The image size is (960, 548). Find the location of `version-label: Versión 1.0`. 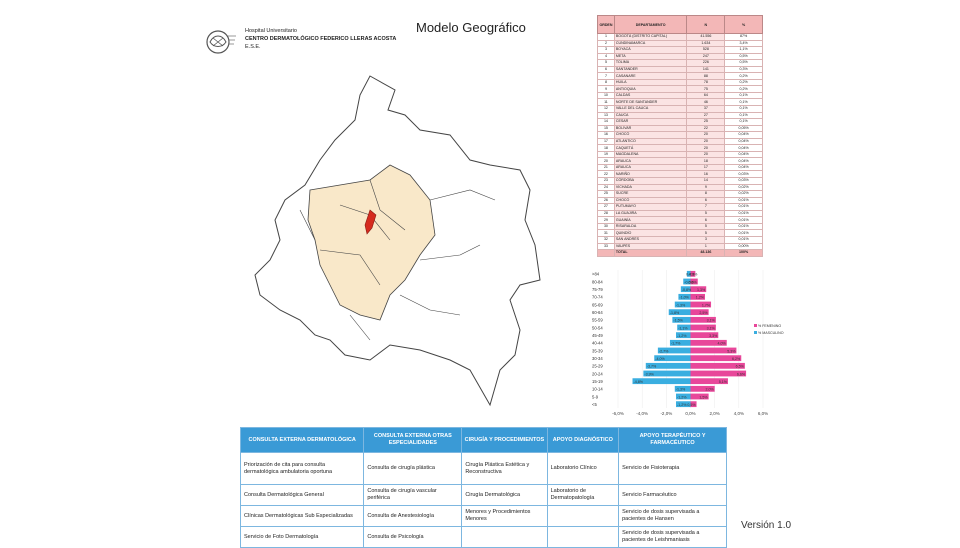

version-label: Versión 1.0 is located at coordinates (766, 525).